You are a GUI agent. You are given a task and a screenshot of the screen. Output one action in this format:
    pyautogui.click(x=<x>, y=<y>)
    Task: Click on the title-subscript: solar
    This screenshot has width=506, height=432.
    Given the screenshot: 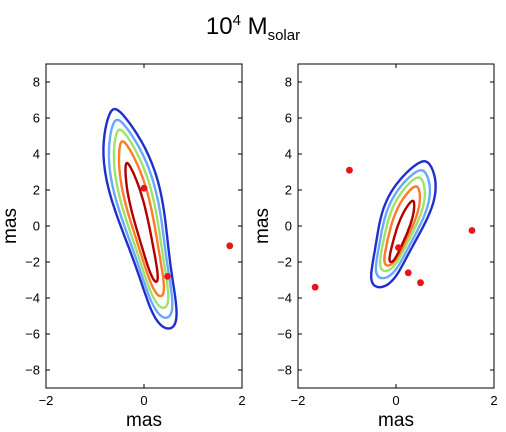 What is the action you would take?
    pyautogui.click(x=284, y=35)
    